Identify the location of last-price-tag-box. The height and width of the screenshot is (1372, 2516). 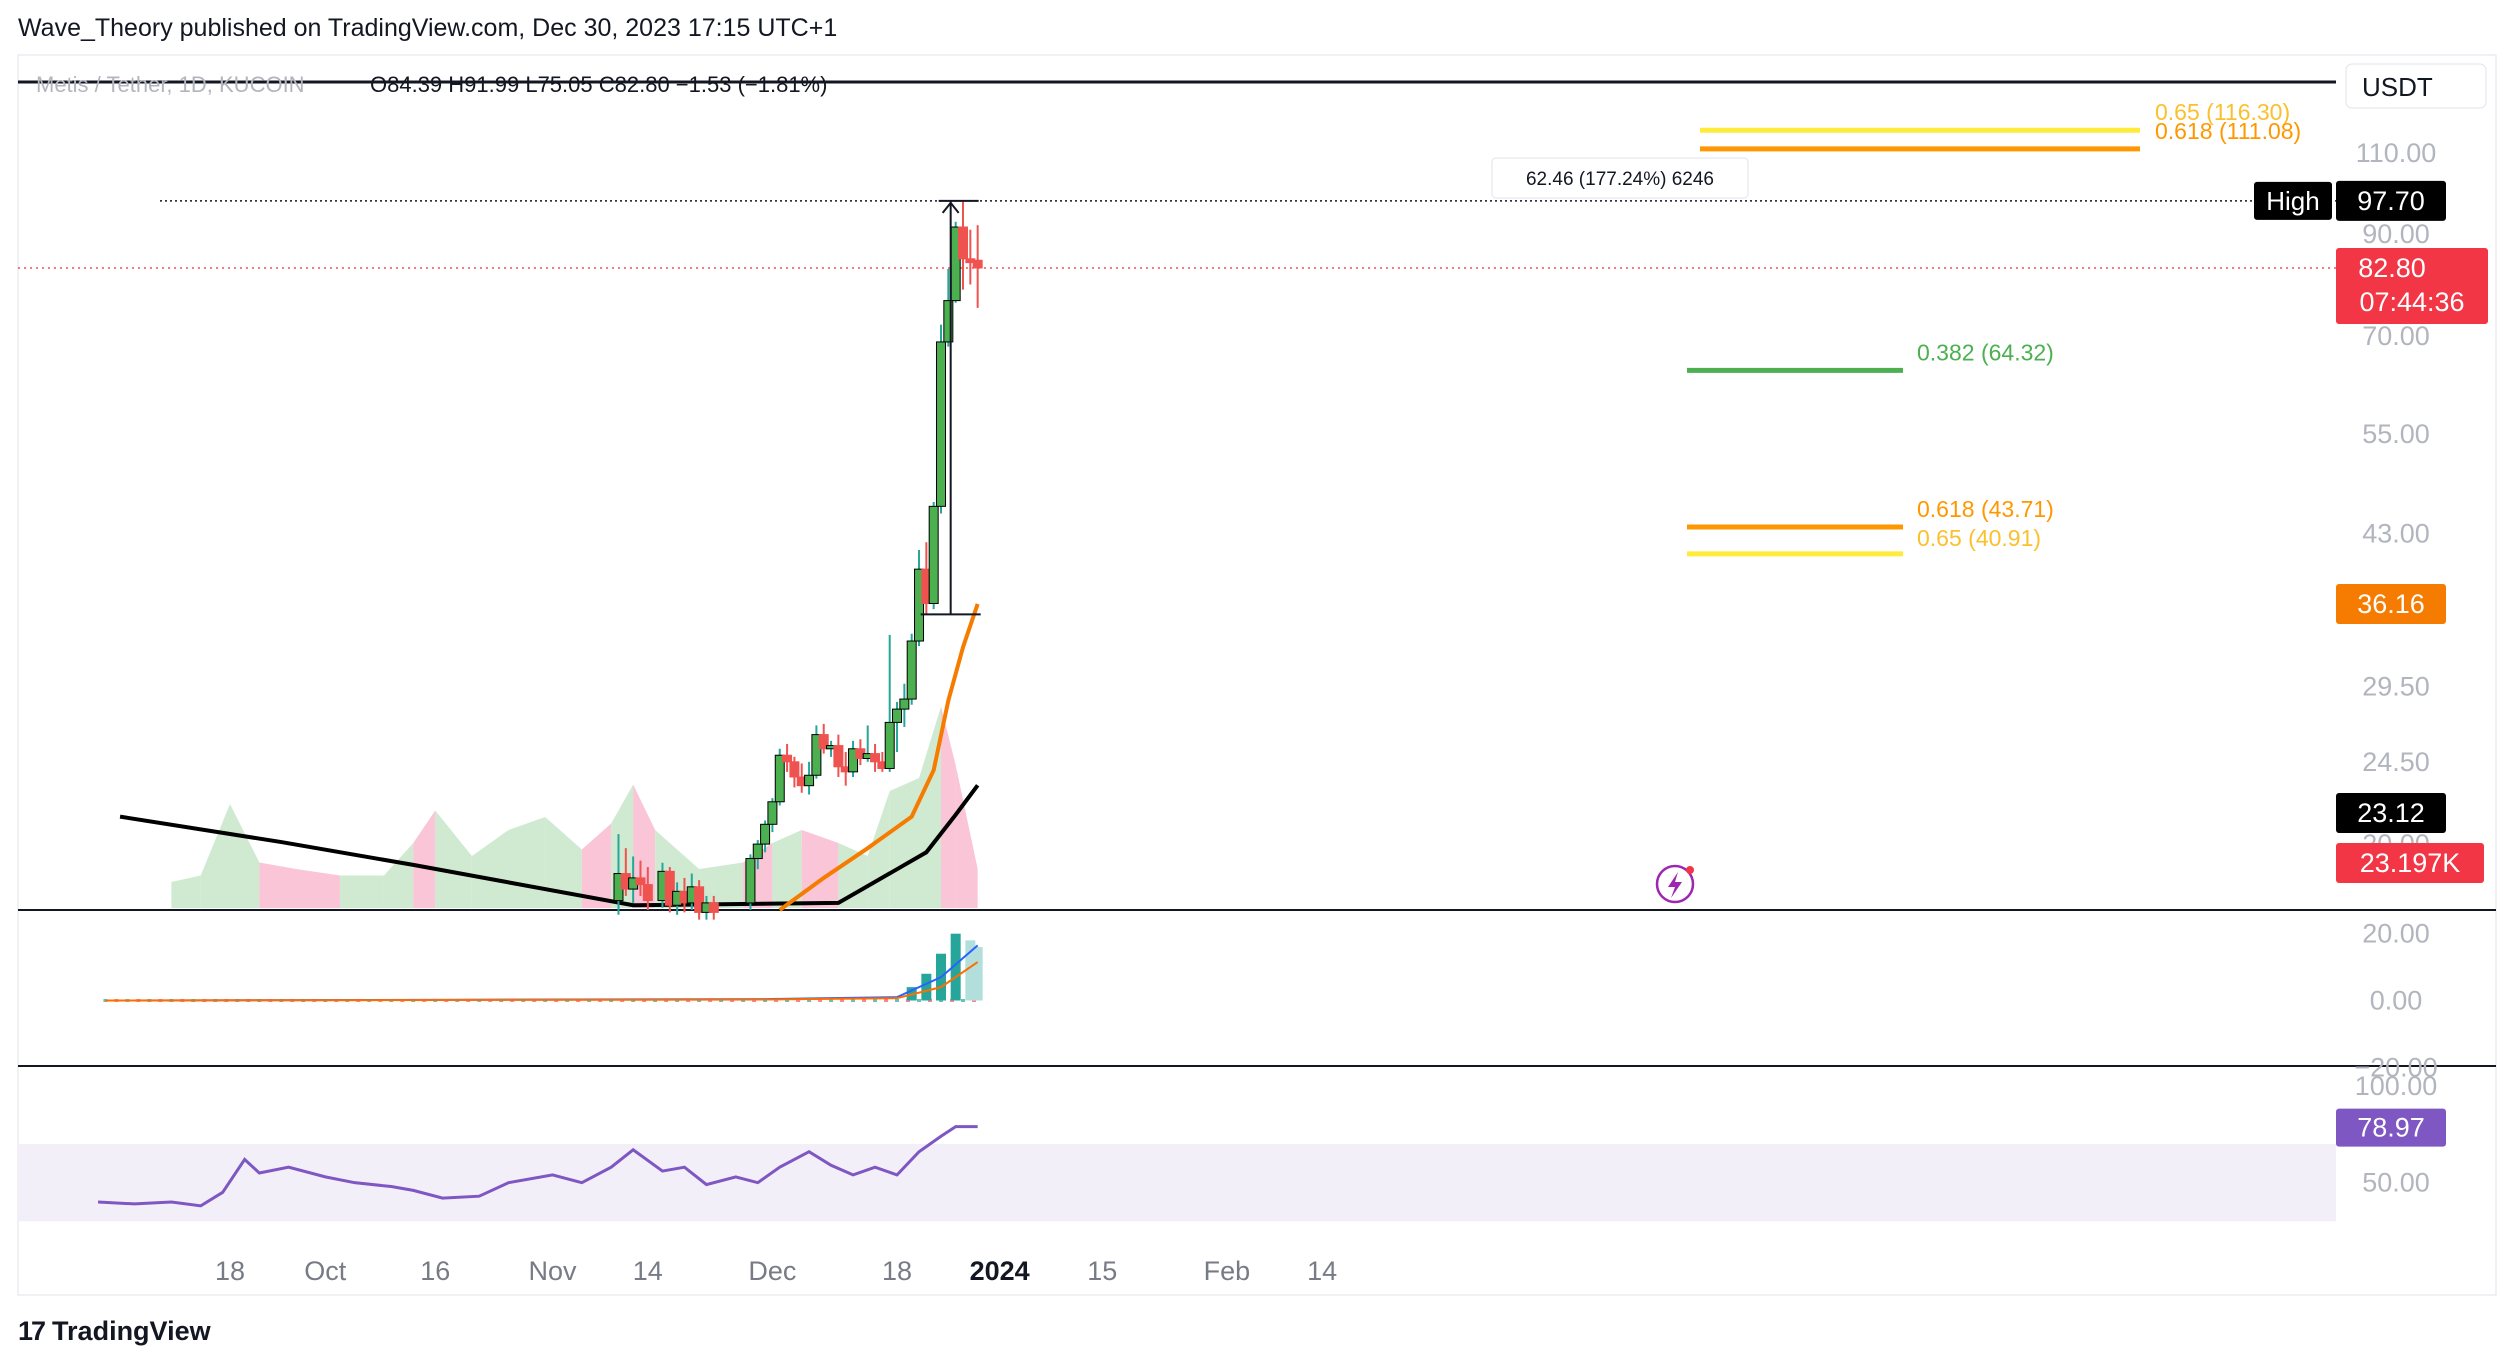
(2412, 285).